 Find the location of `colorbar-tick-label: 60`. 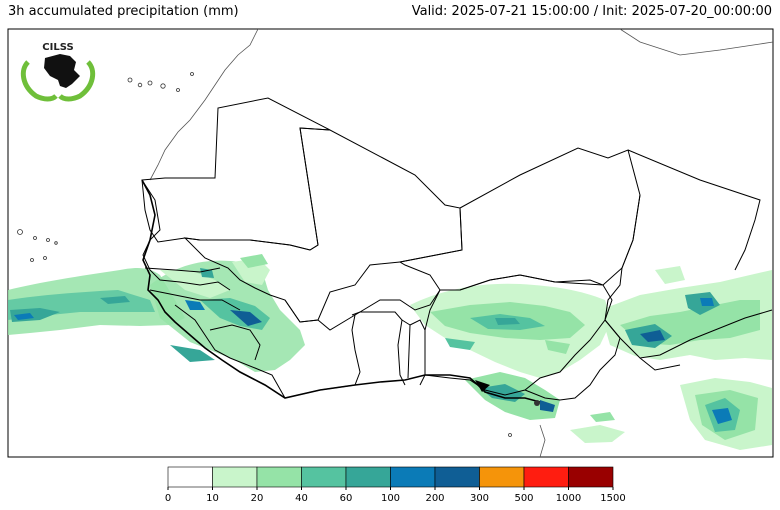

colorbar-tick-label: 60 is located at coordinates (346, 498).